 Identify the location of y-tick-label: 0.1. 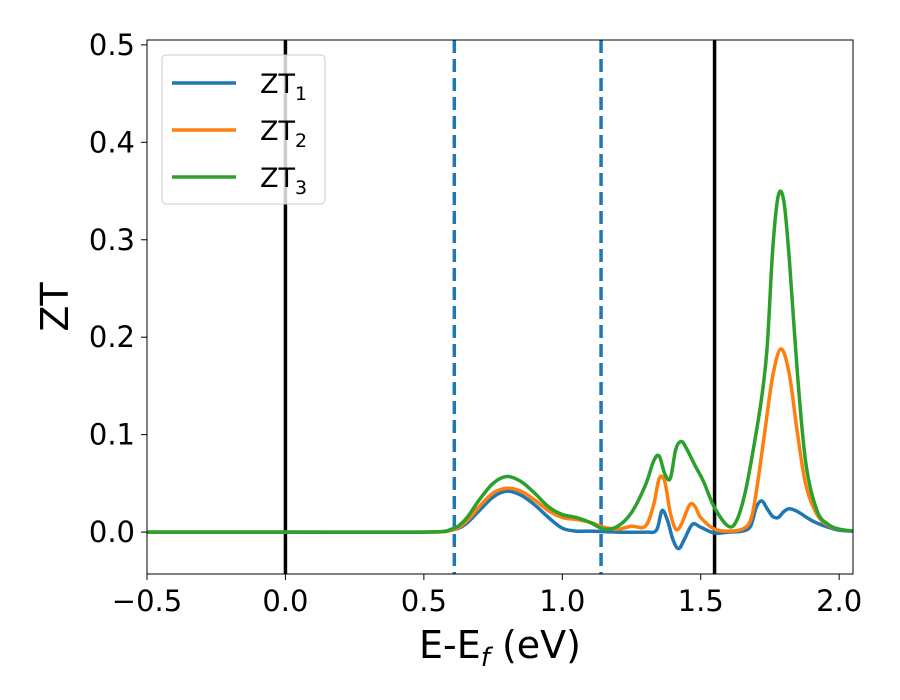
(112, 435).